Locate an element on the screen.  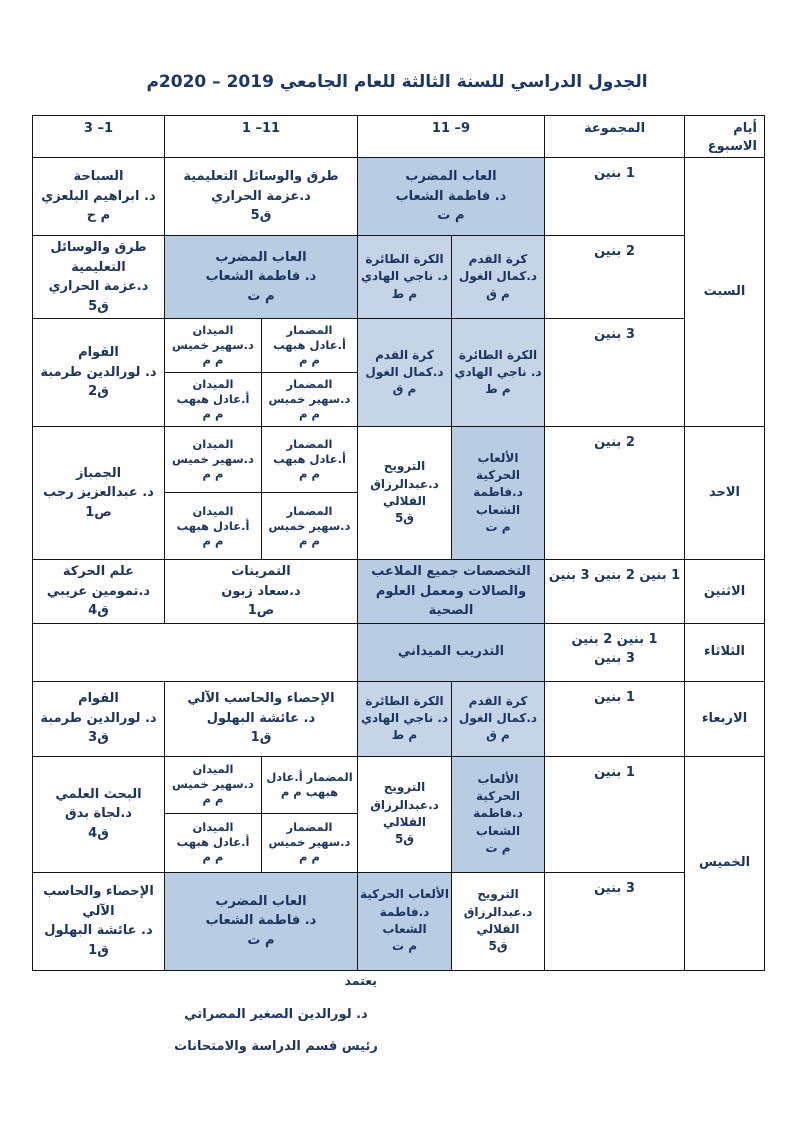
day-wednesday: الاربعاء is located at coordinates (724, 718).